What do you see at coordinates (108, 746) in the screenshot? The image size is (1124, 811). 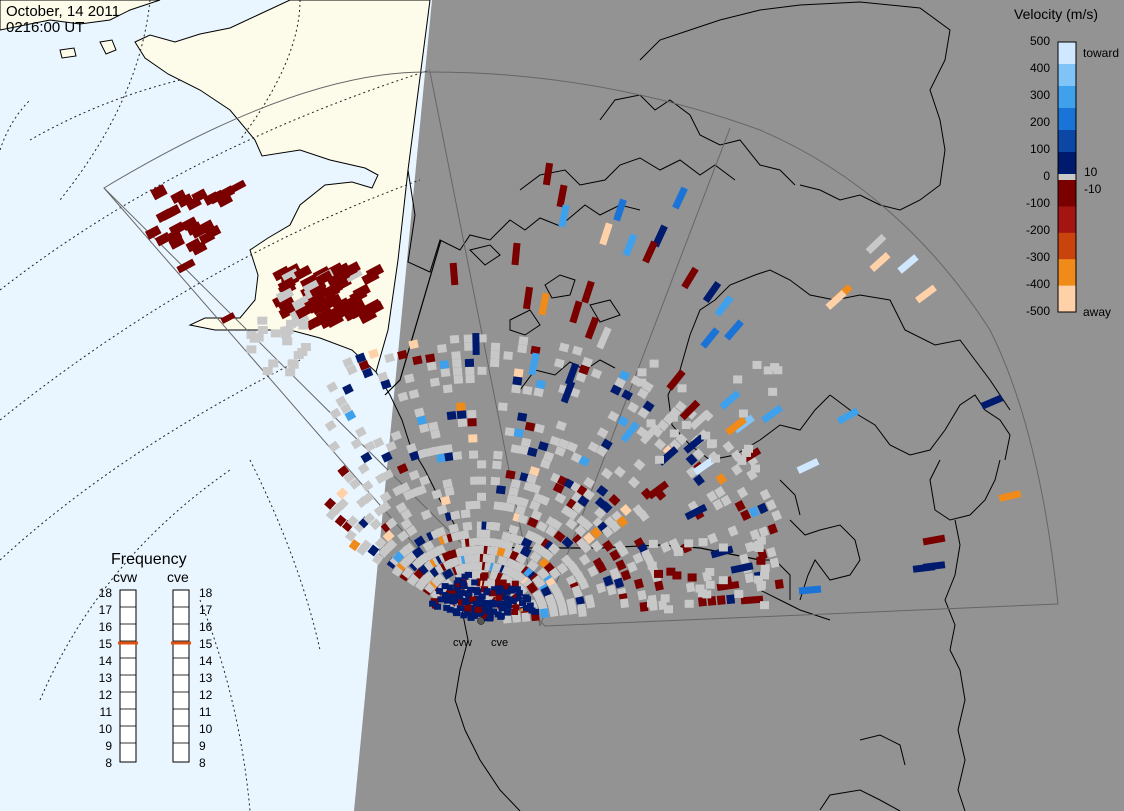 I see `freq-left-9: 9` at bounding box center [108, 746].